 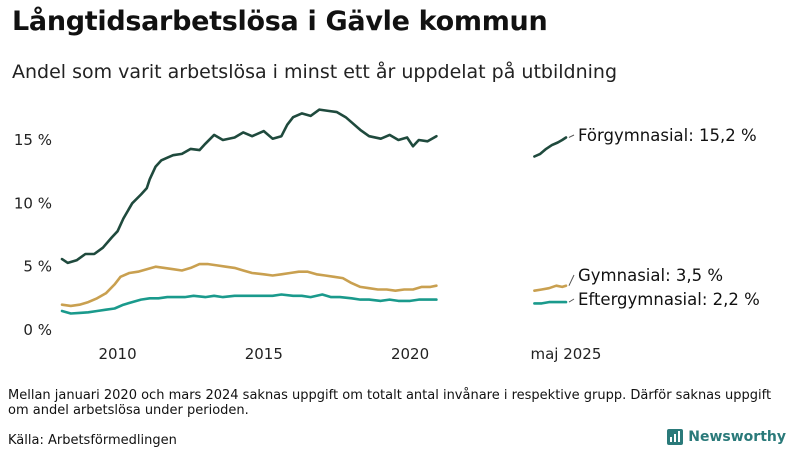 I want to click on x-tick-label: maj 2025, so click(x=565, y=354).